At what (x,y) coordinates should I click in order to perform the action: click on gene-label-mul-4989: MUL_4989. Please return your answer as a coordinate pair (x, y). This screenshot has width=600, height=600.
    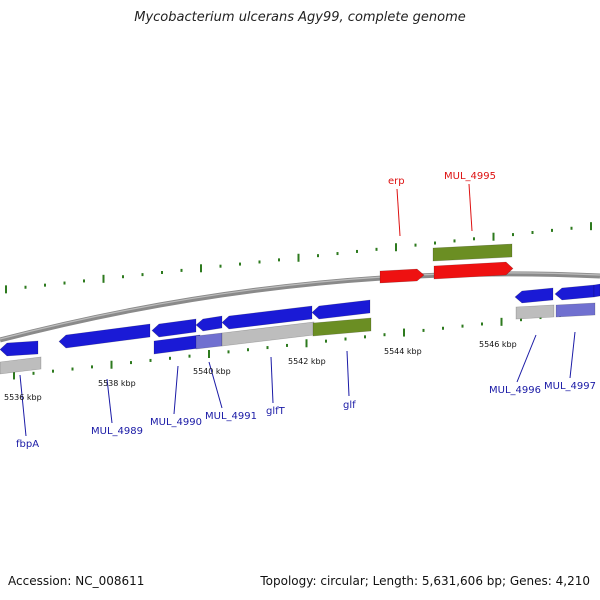
    Looking at the image, I should click on (117, 431).